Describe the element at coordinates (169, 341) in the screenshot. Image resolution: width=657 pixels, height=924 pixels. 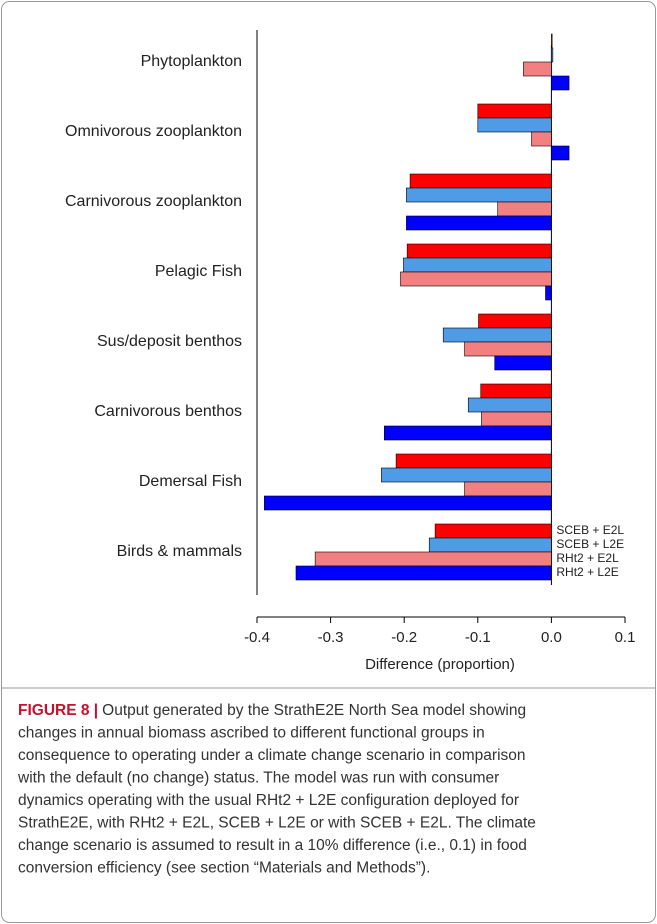
I see `category-label: Sus/deposit benthos` at that location.